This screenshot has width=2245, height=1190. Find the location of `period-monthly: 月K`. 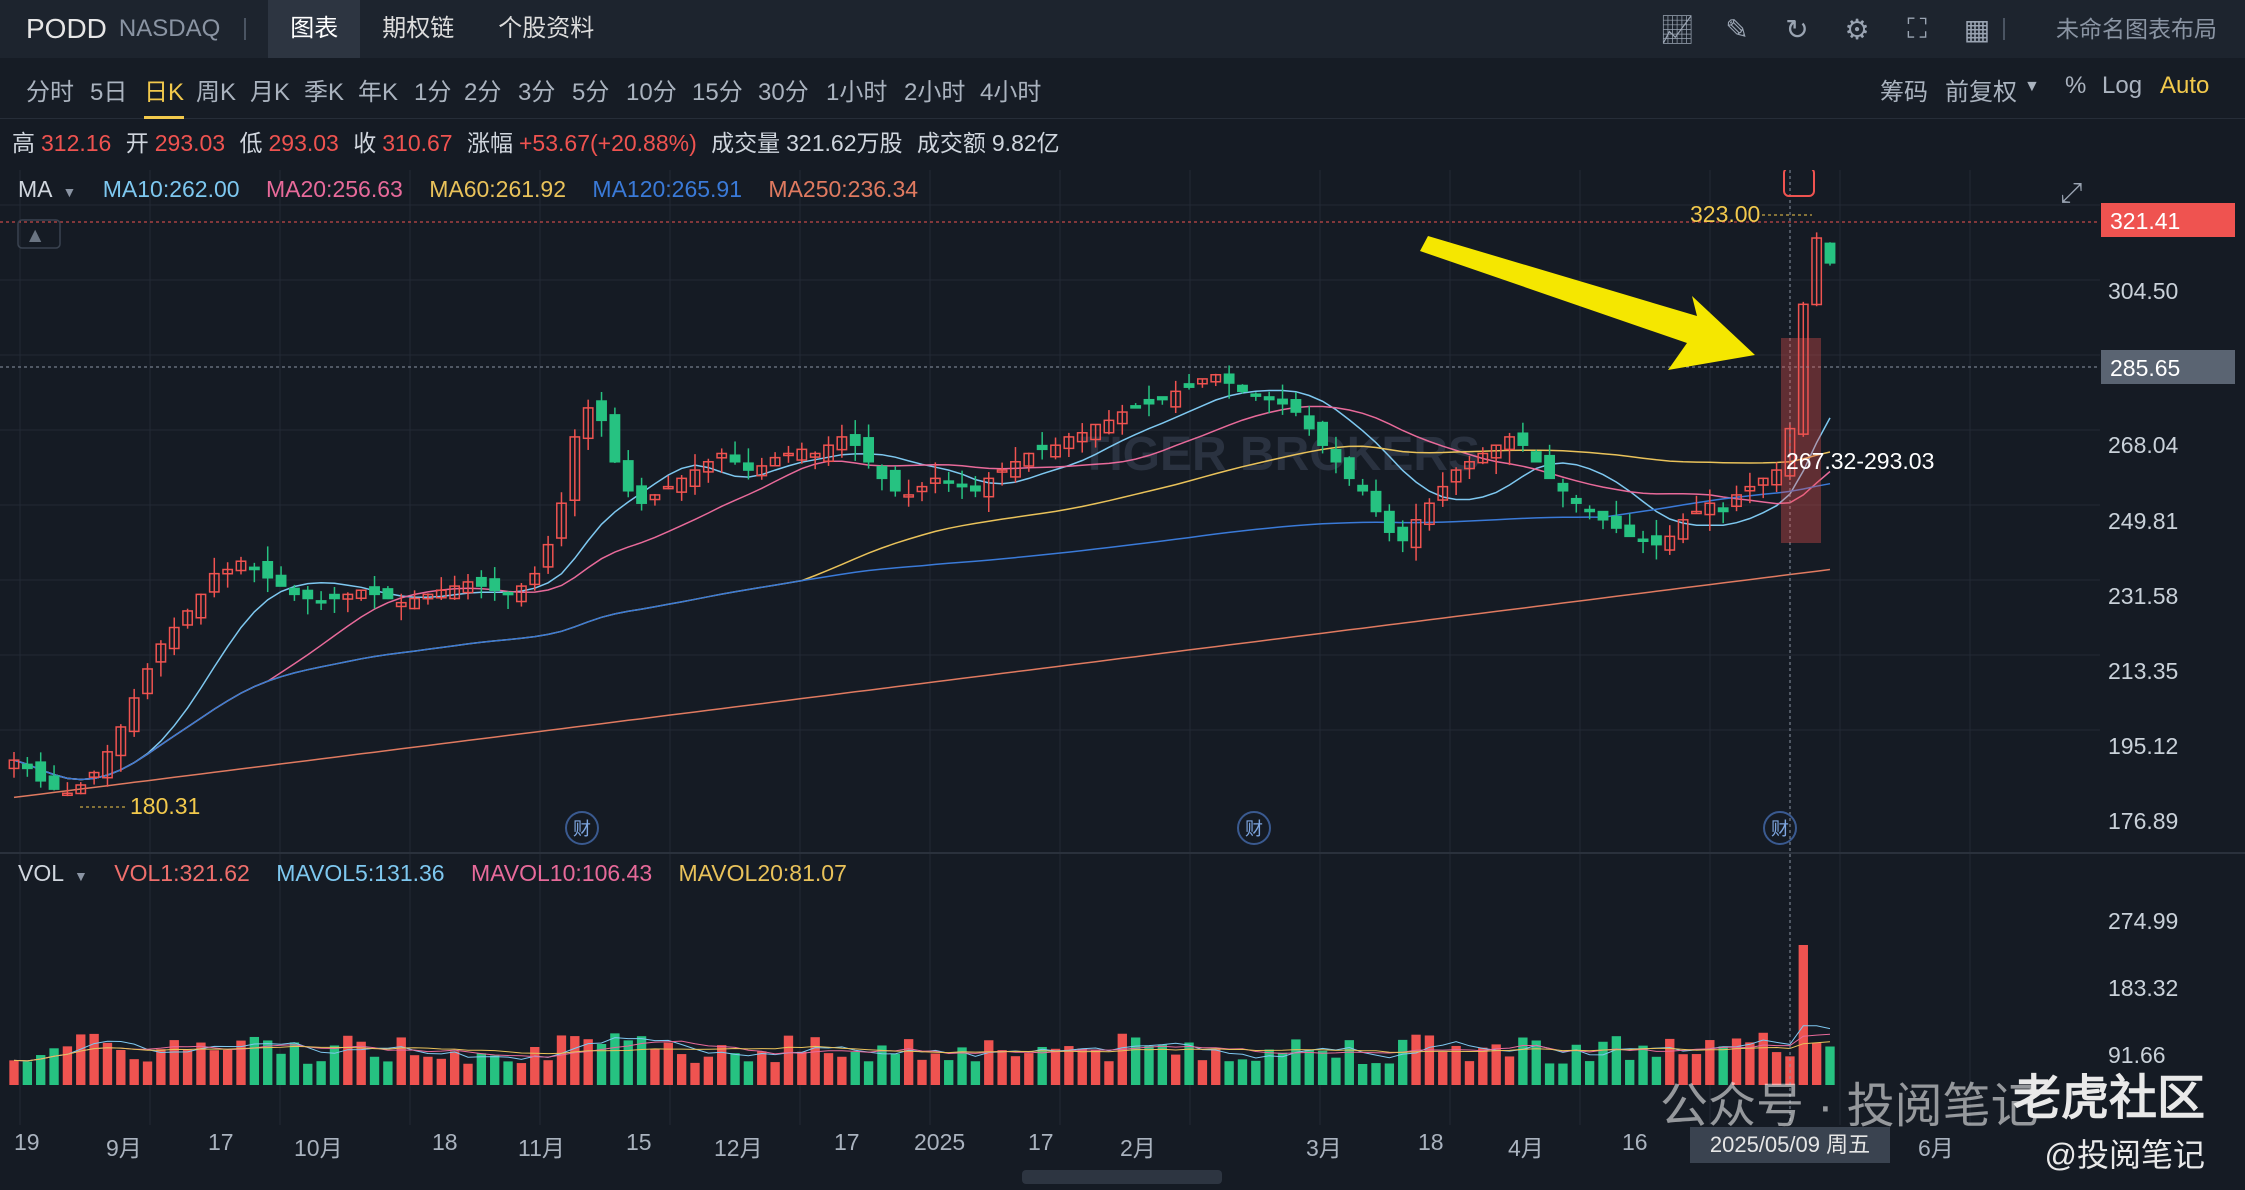

period-monthly: 月K is located at coordinates (270, 92).